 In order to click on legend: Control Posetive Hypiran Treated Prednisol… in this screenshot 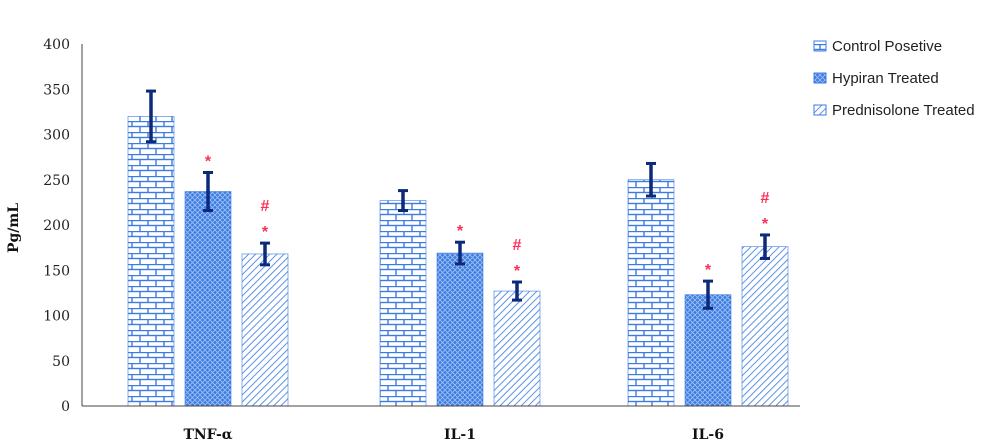, I will do `click(894, 78)`.